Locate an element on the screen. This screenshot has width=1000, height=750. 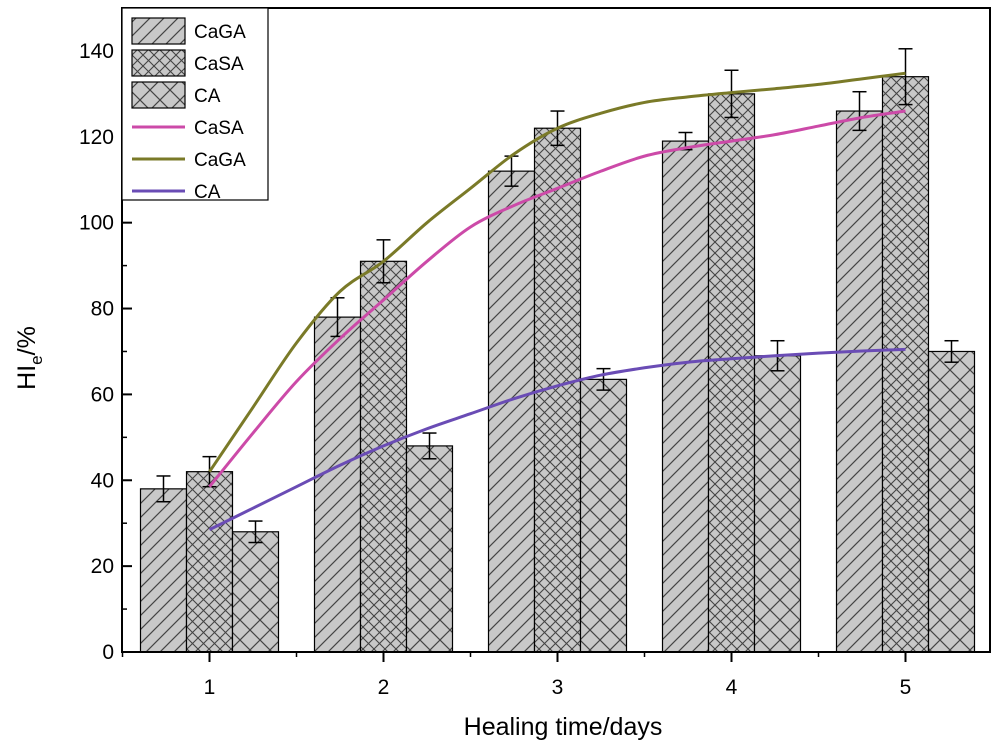
legend-line-caga-label: CaGA is located at coordinates (220, 160).